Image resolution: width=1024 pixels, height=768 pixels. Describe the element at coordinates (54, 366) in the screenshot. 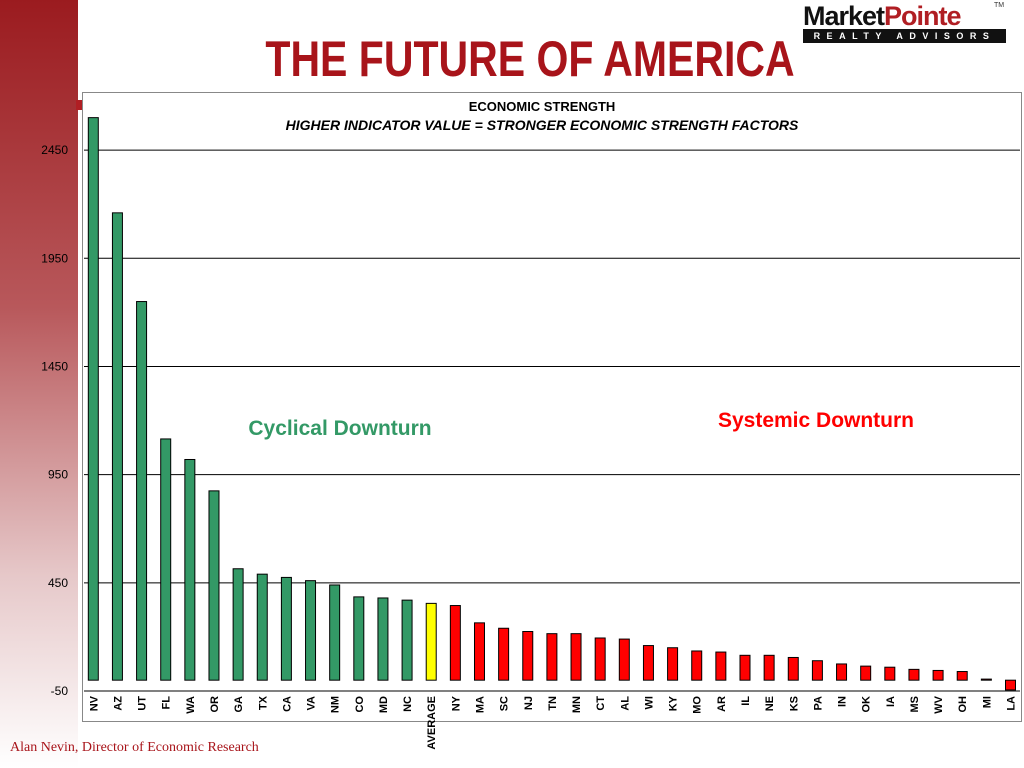

I see `y-tick-label: 1450` at that location.